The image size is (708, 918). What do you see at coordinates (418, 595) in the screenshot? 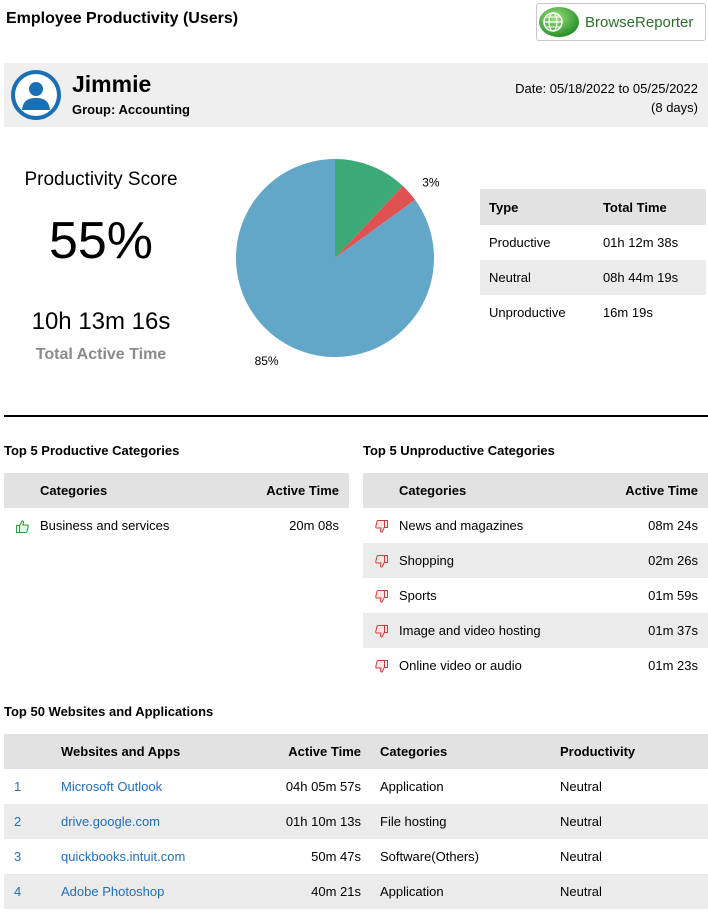
I see `category-cell: Sports` at bounding box center [418, 595].